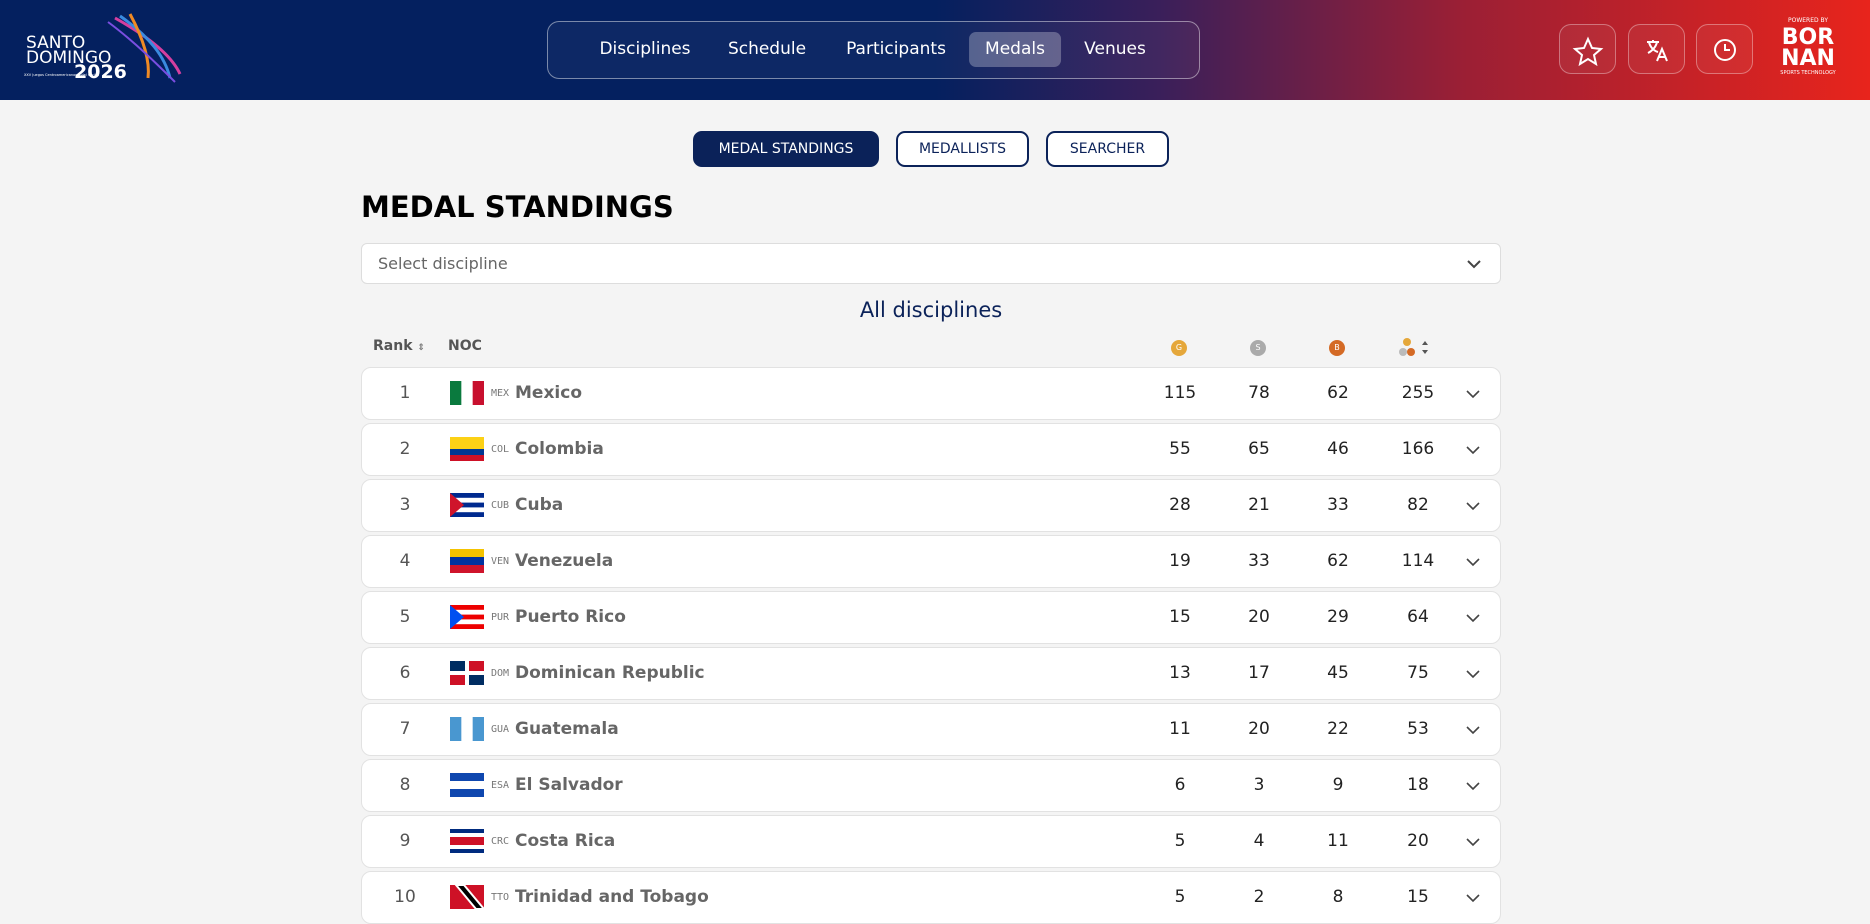 The height and width of the screenshot is (924, 1870). I want to click on silver-count: 33, so click(1259, 561).